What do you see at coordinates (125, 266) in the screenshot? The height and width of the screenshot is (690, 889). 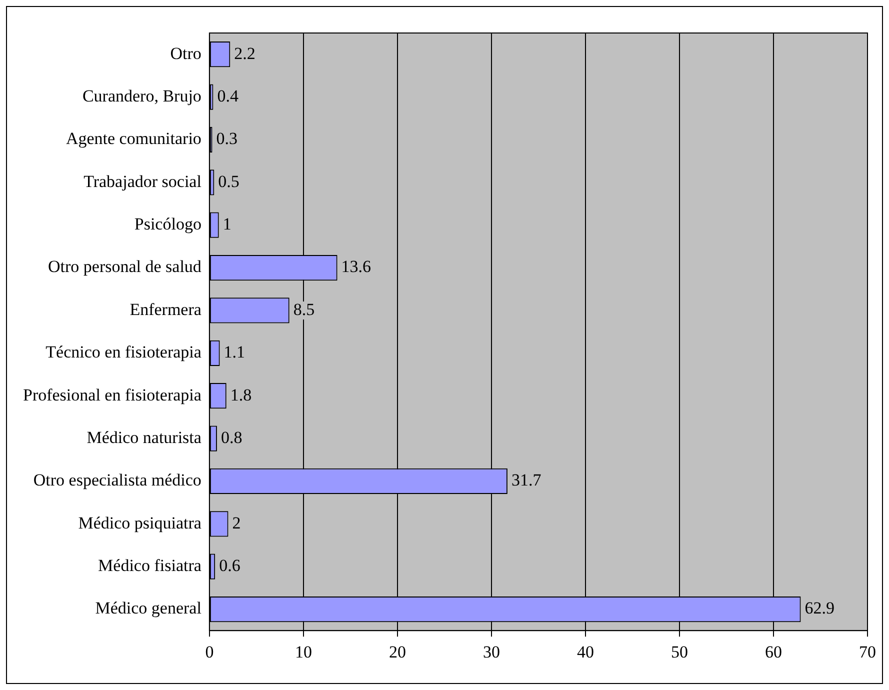 I see `y-tick-label: Otro personal de salud` at bounding box center [125, 266].